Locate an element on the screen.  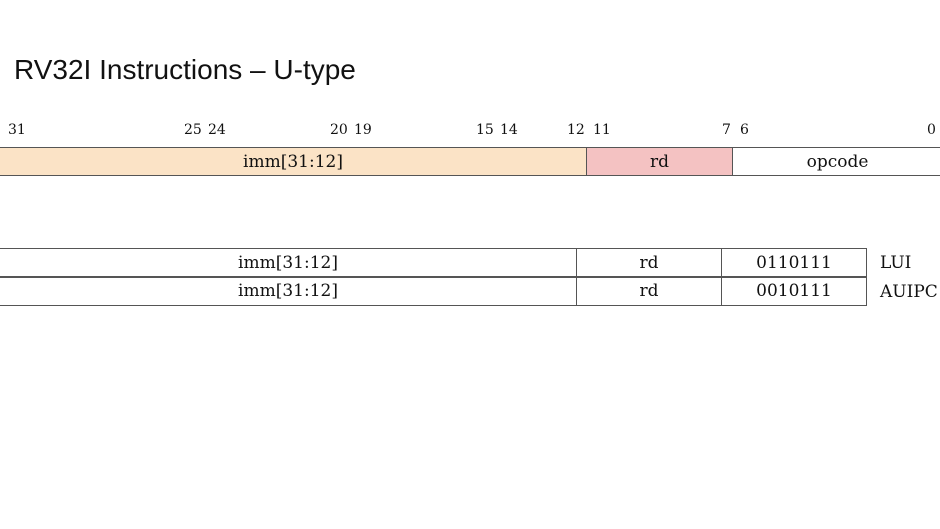
instruction-name: LUI is located at coordinates (896, 262).